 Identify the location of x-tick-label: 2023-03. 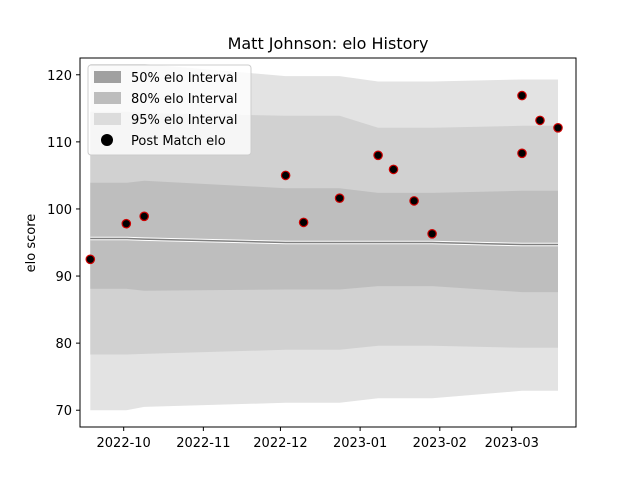
(512, 443).